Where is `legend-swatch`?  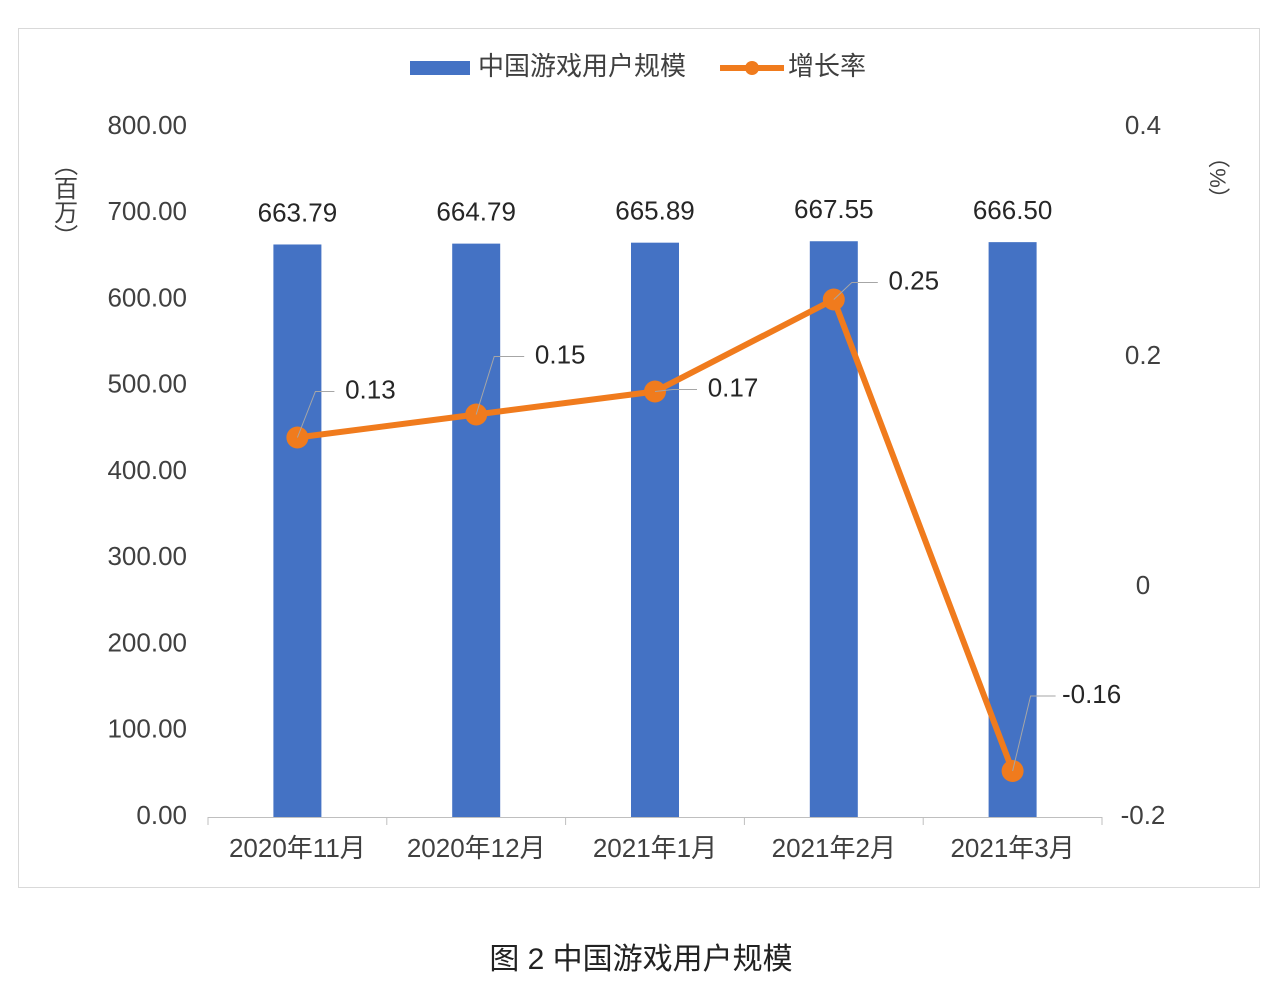 legend-swatch is located at coordinates (440, 68).